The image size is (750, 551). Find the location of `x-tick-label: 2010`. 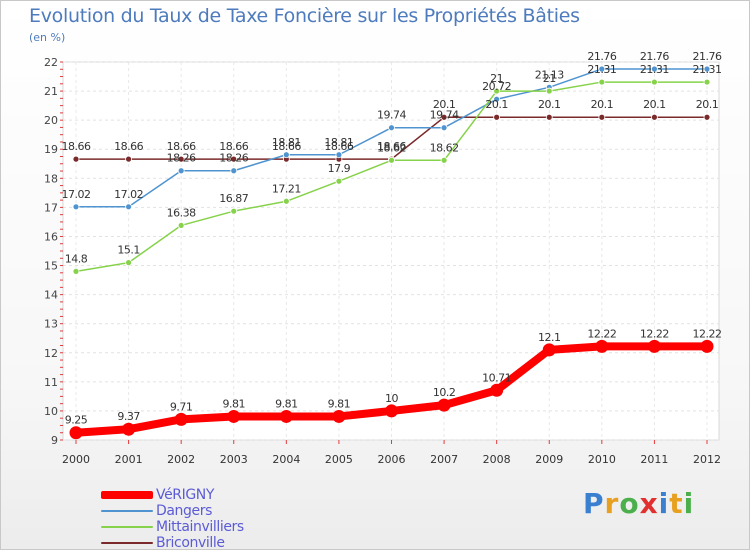

x-tick-label: 2010 is located at coordinates (602, 459).